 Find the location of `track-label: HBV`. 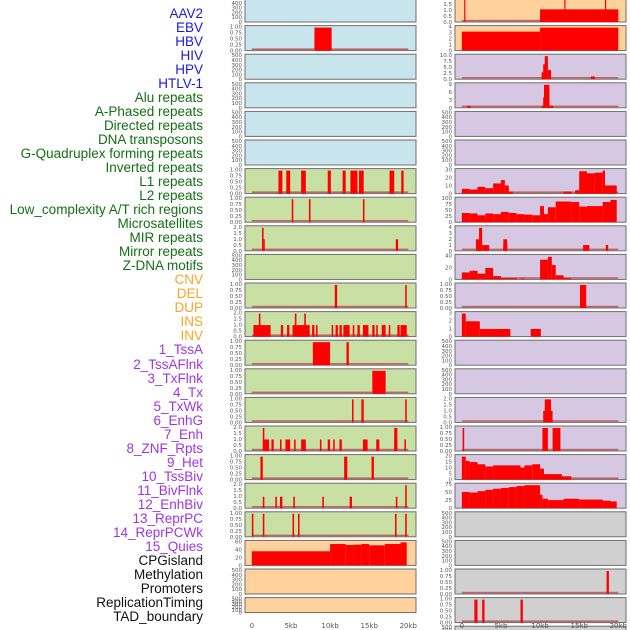

track-label: HBV is located at coordinates (189, 42).